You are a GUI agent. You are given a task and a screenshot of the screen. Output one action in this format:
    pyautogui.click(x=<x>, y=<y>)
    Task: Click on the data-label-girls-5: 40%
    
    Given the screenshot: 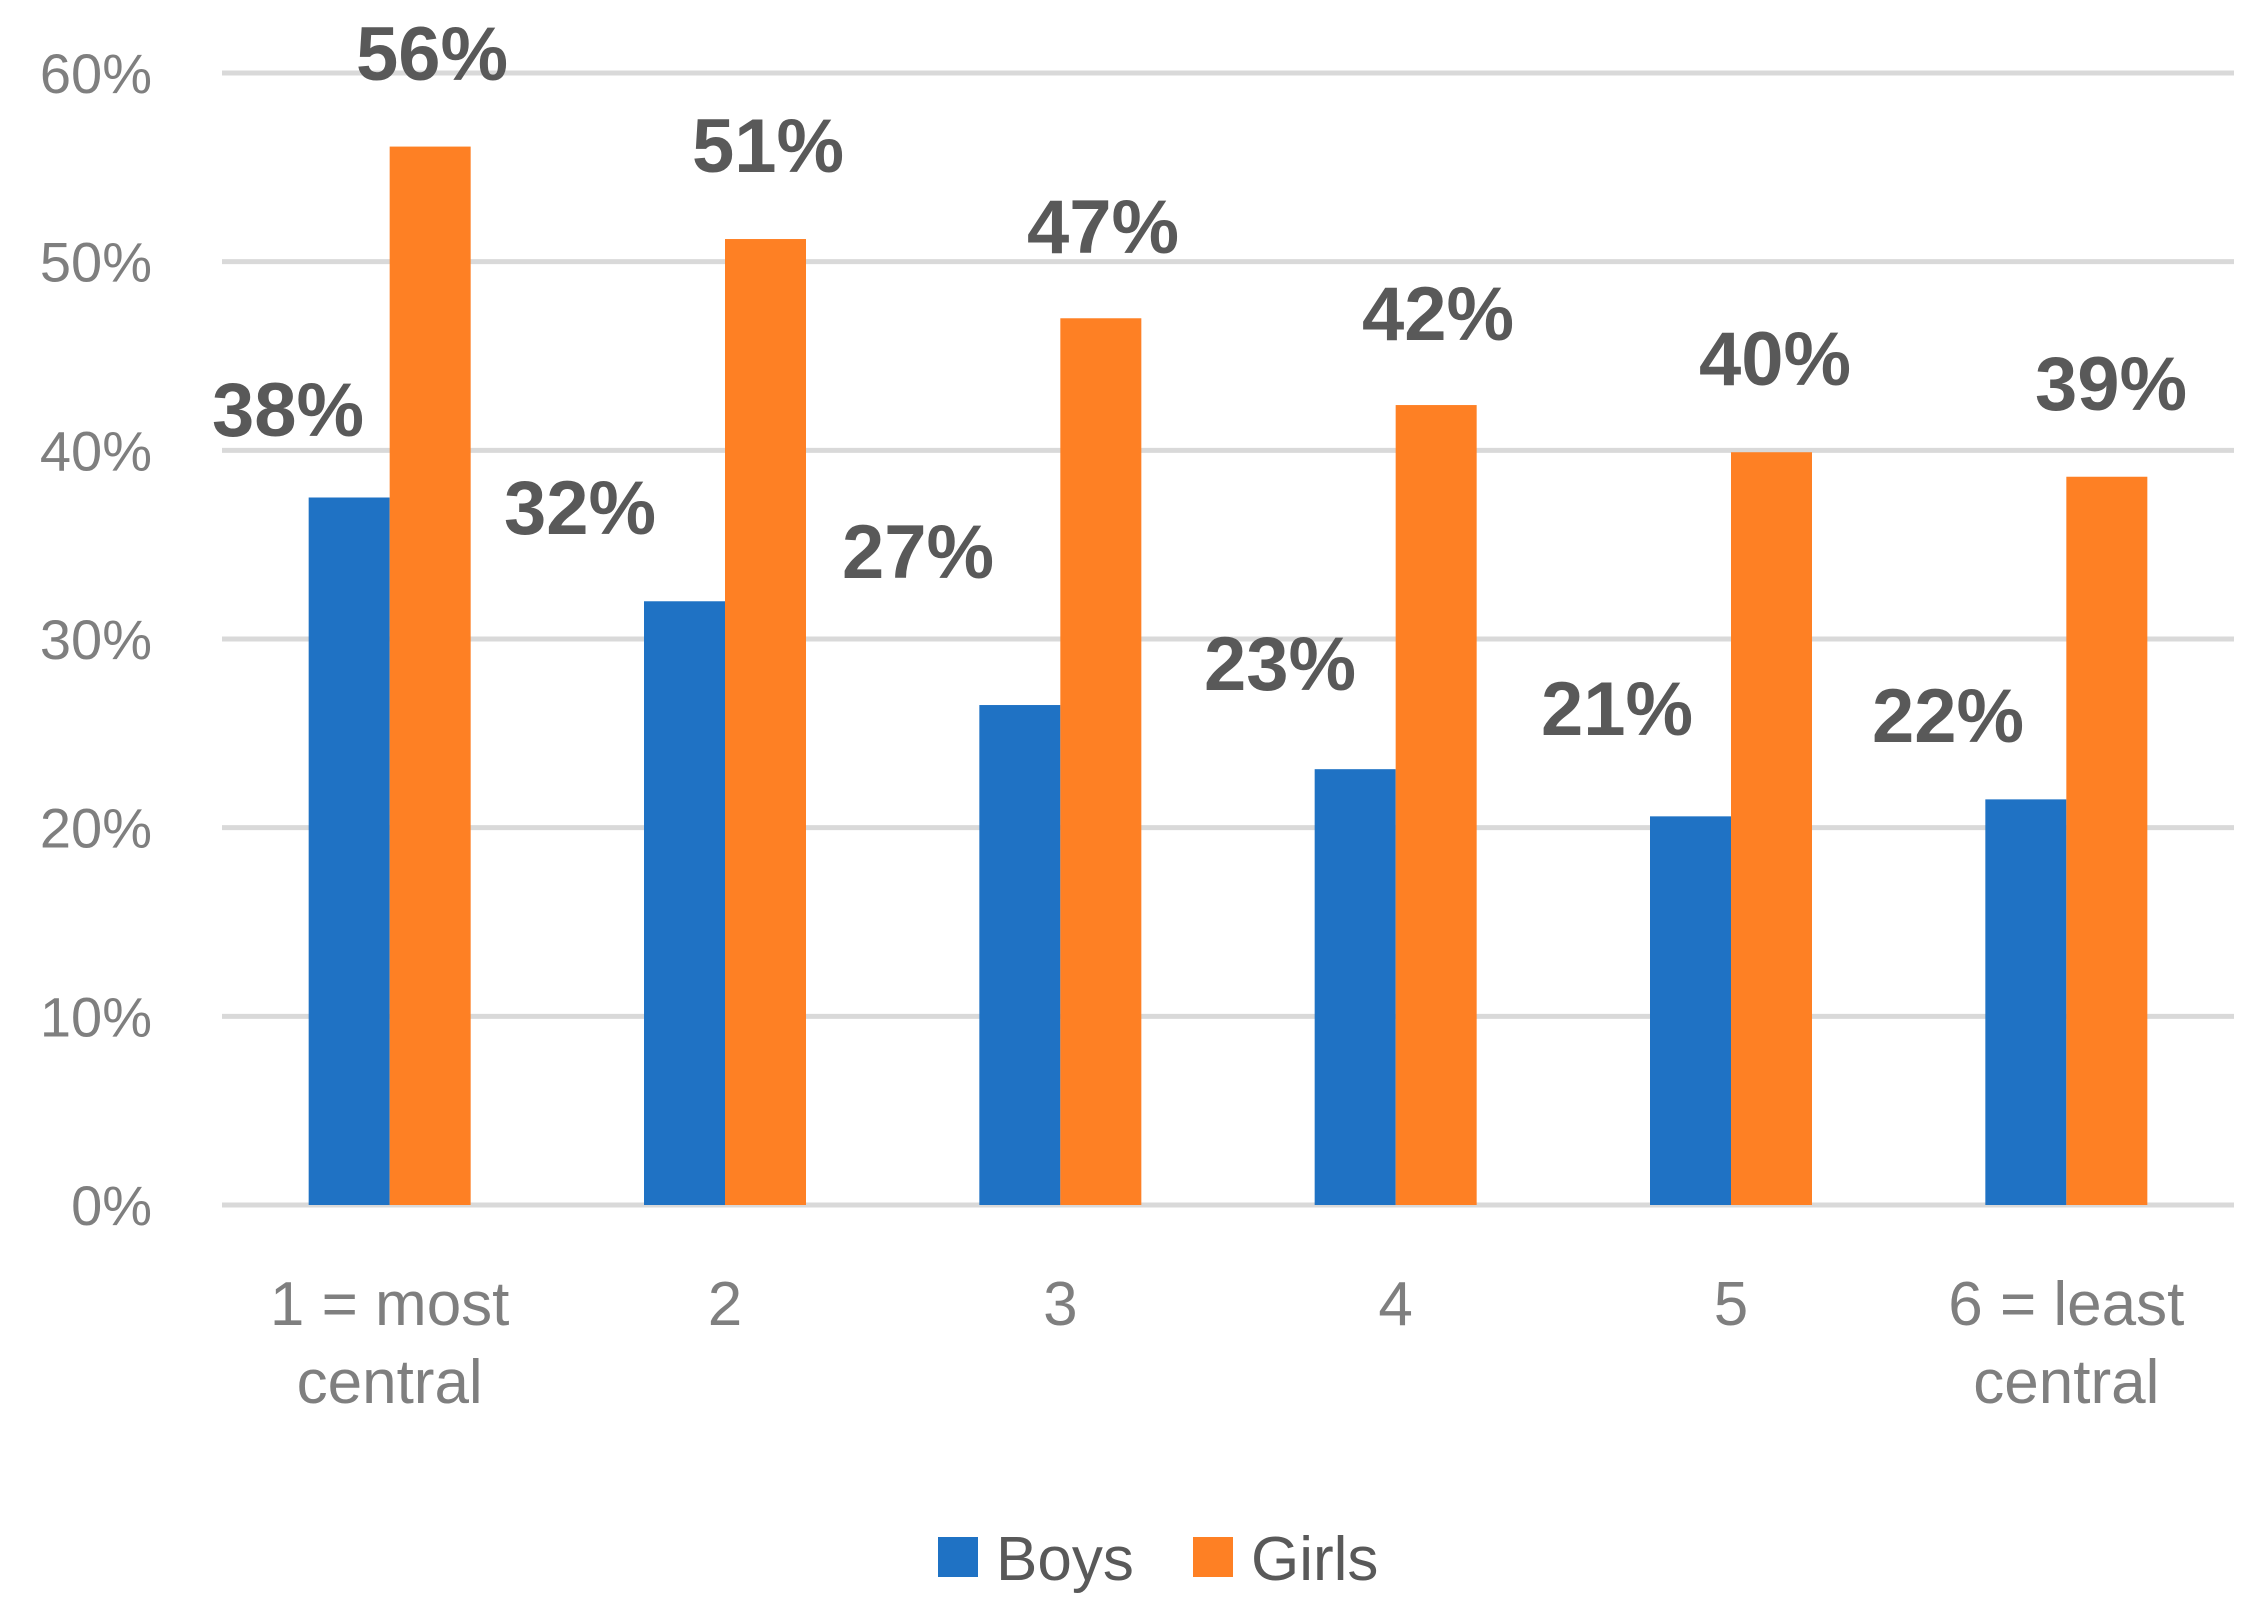 What is the action you would take?
    pyautogui.click(x=1775, y=359)
    